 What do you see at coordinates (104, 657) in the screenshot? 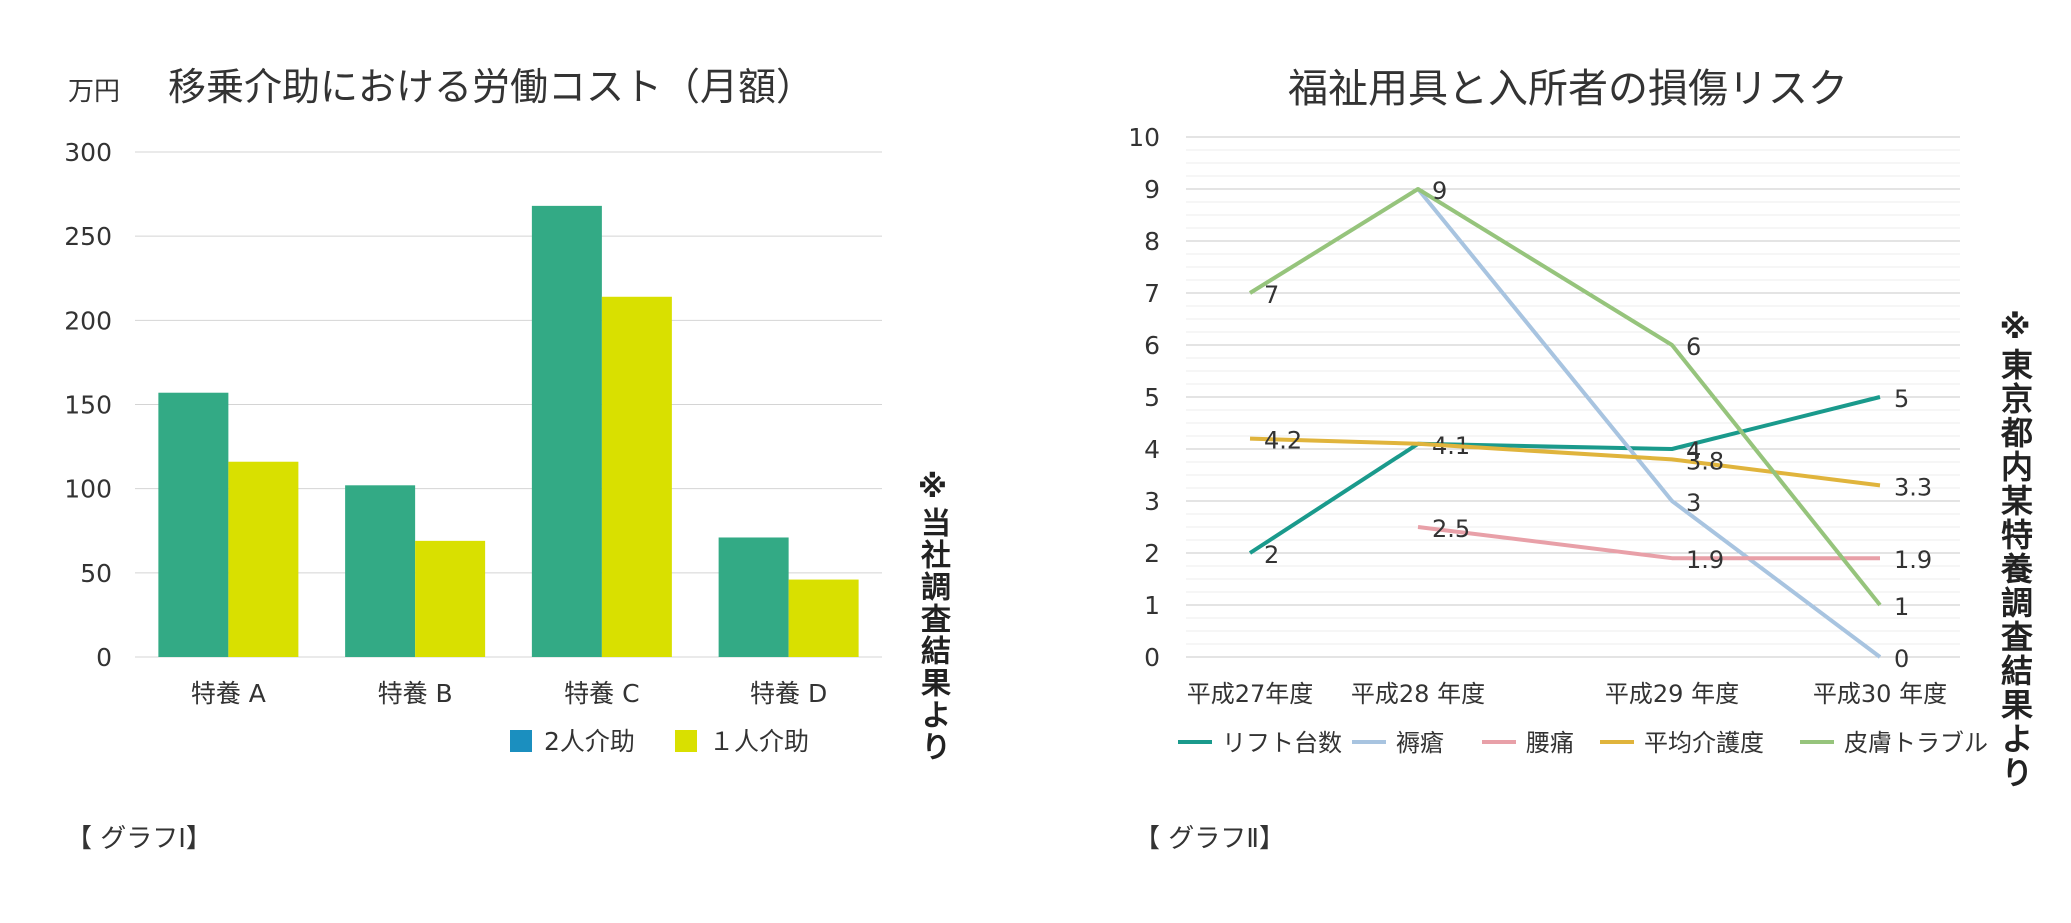
I see `chart1-y-tick-label: 0` at bounding box center [104, 657].